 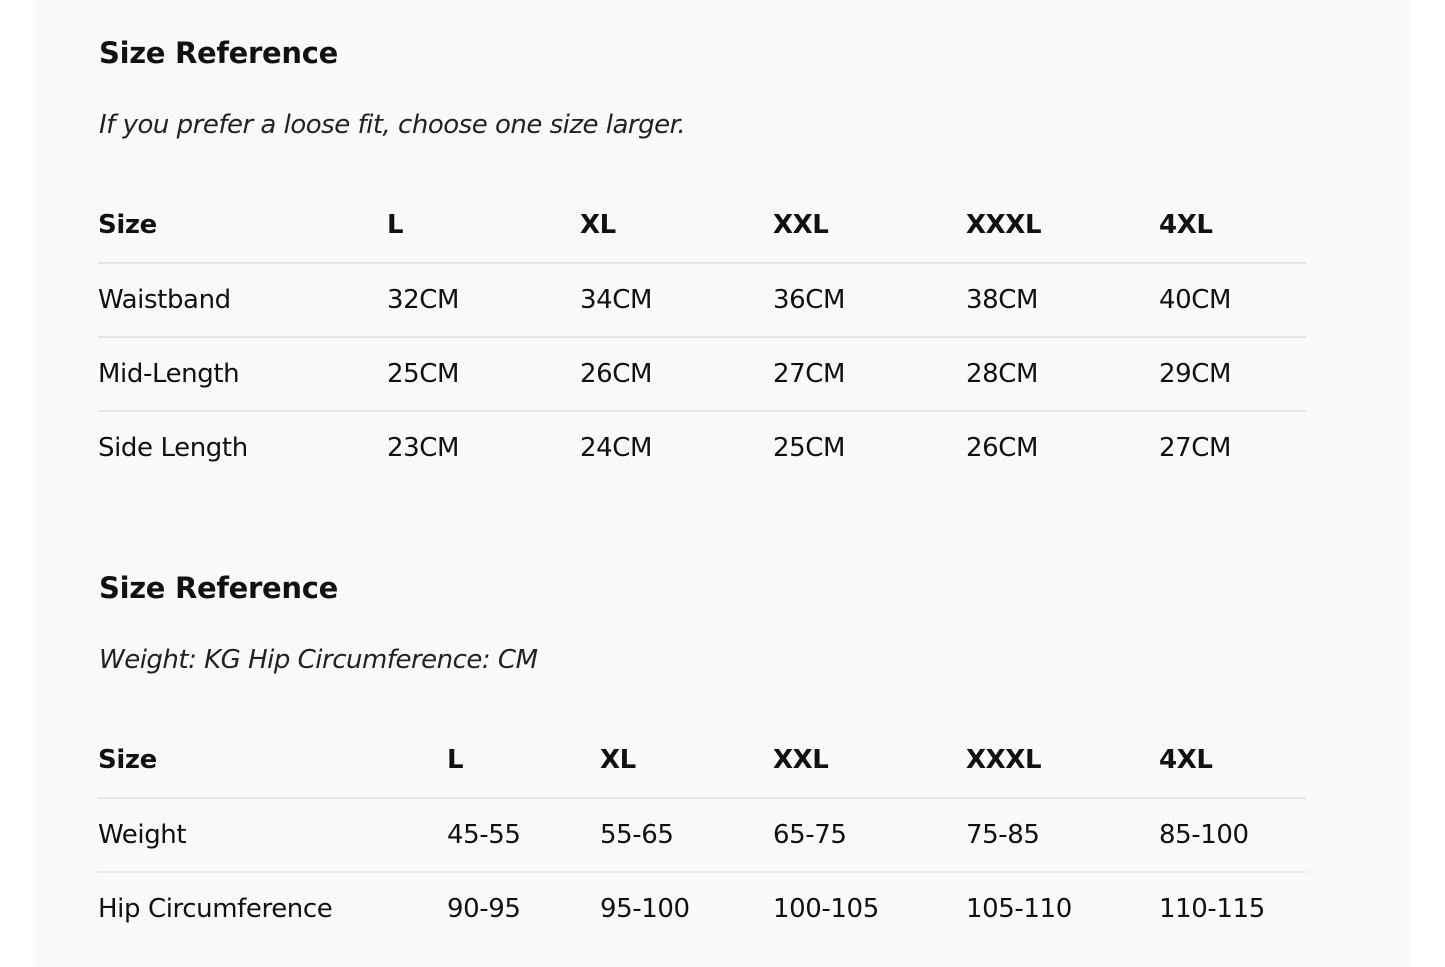 I want to click on row-label: Side Length, so click(x=173, y=448).